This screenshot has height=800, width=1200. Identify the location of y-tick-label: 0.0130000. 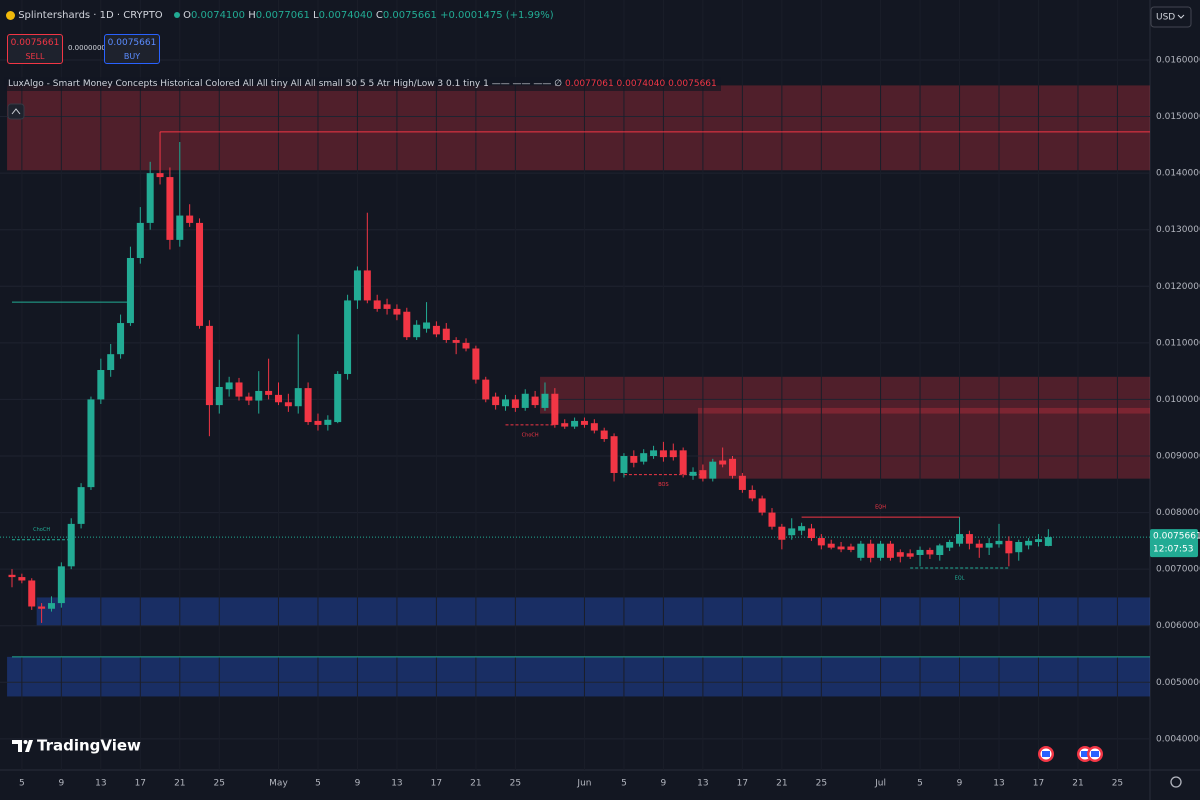
(1178, 230).